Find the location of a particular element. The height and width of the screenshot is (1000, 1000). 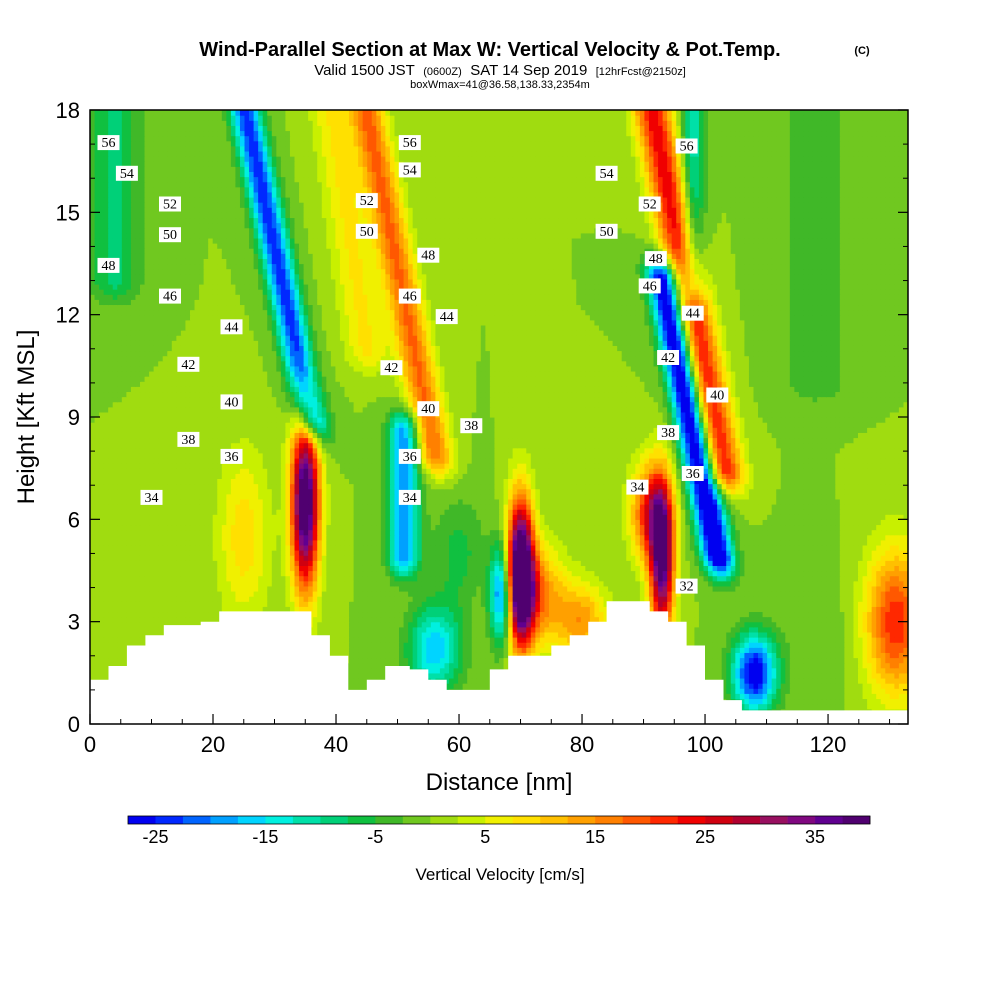

subtitle-valid-time: Valid 1500 JST is located at coordinates (364, 70).